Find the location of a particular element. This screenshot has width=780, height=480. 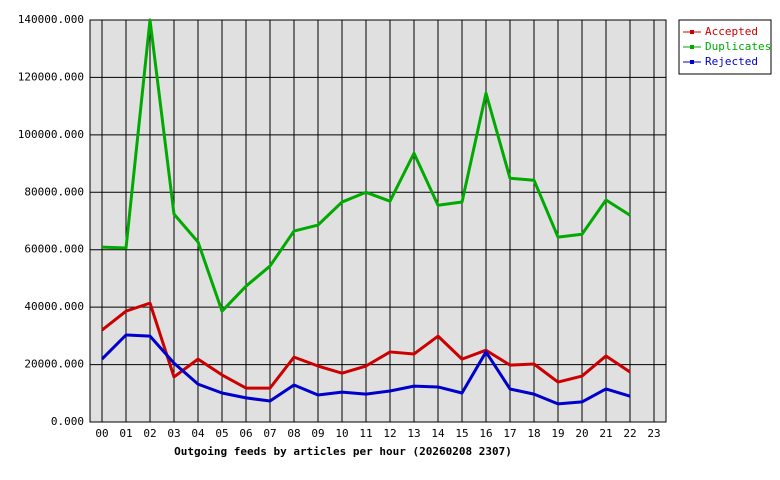

x-tick-label: 20 is located at coordinates (581, 433).